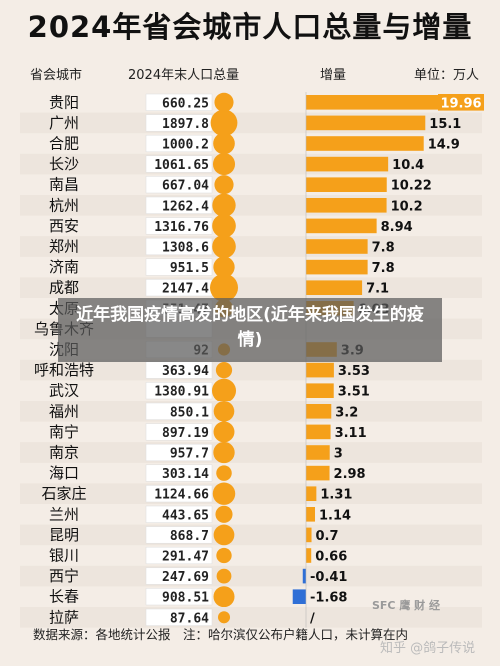  Describe the element at coordinates (354, 392) in the screenshot. I see `increase-value: 3.51` at that location.